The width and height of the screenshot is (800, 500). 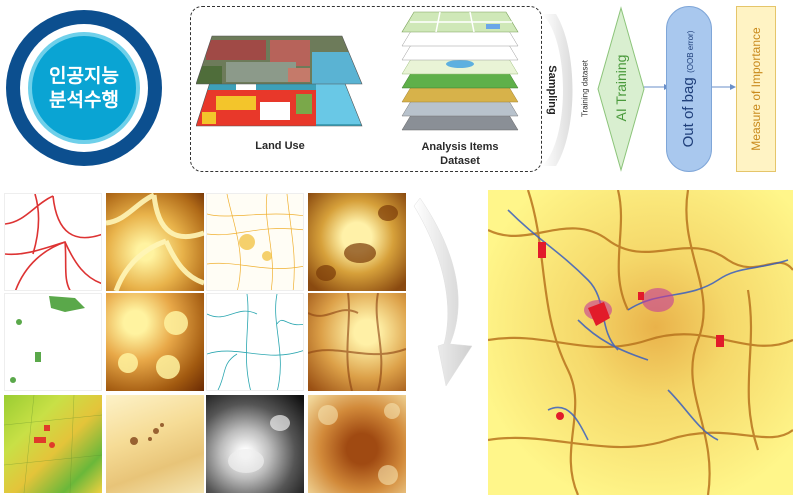 I want to click on oob-label: Out of bag (OOB error), so click(x=689, y=89).